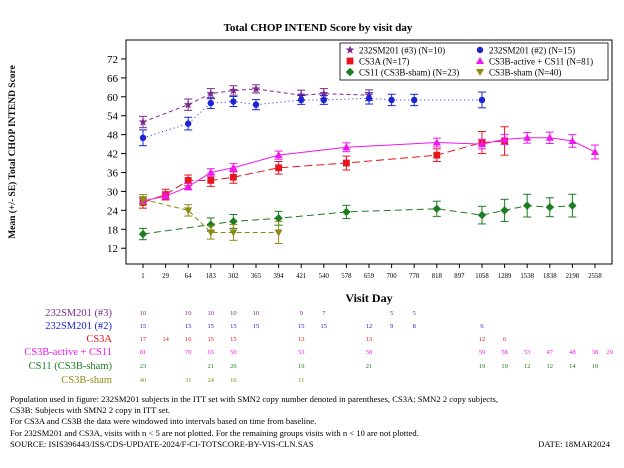 The width and height of the screenshot is (624, 468). Describe the element at coordinates (541, 62) in the screenshot. I see `legend-label: CS3B-active + CS11 (N=81)` at that location.